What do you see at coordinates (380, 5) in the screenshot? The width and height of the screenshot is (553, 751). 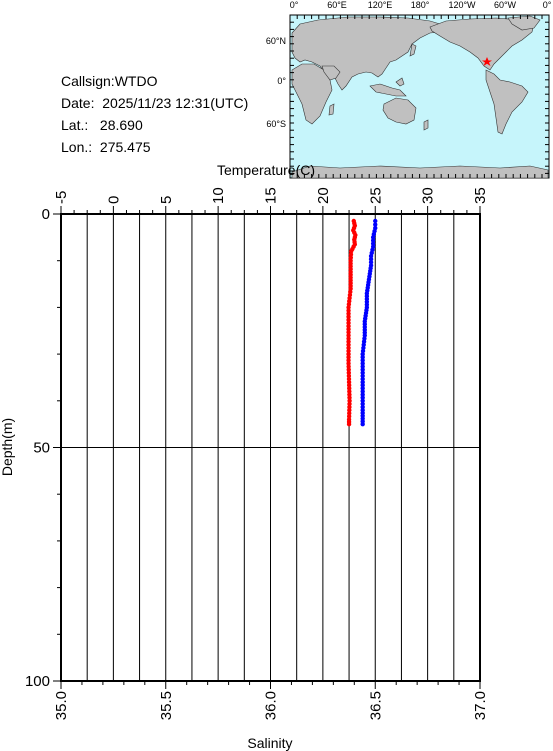 I see `map-lon-label-120e: 120°E` at bounding box center [380, 5].